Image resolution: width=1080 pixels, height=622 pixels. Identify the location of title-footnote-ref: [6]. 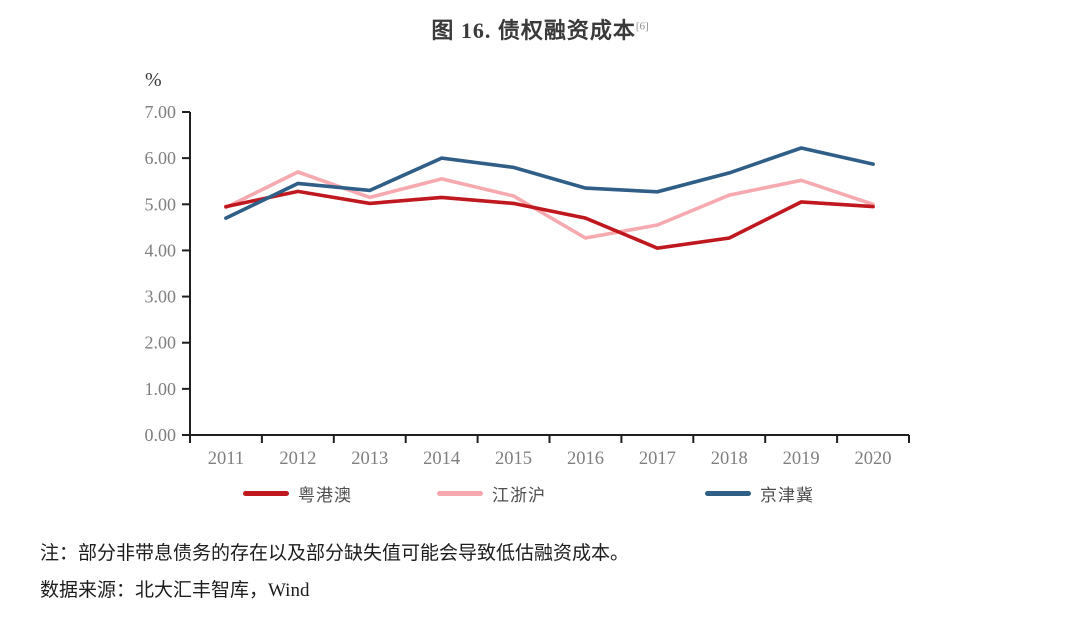
(642, 26).